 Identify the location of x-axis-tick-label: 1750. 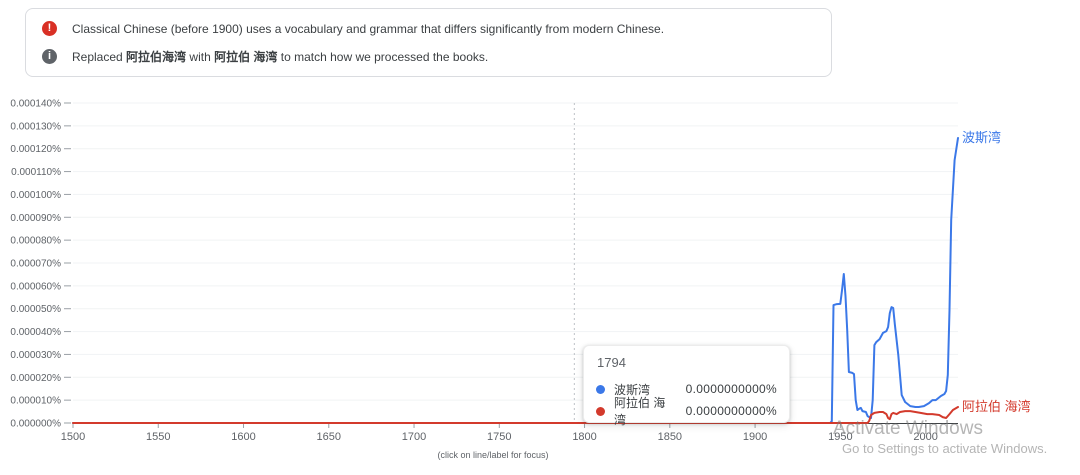
(499, 437).